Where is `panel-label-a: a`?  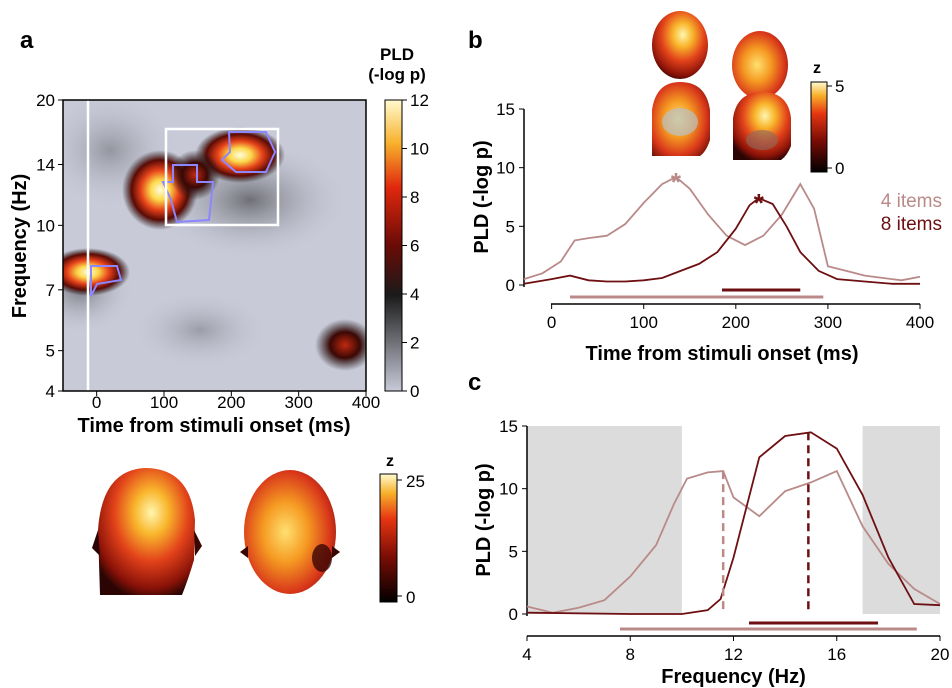
panel-label-a: a is located at coordinates (27, 40).